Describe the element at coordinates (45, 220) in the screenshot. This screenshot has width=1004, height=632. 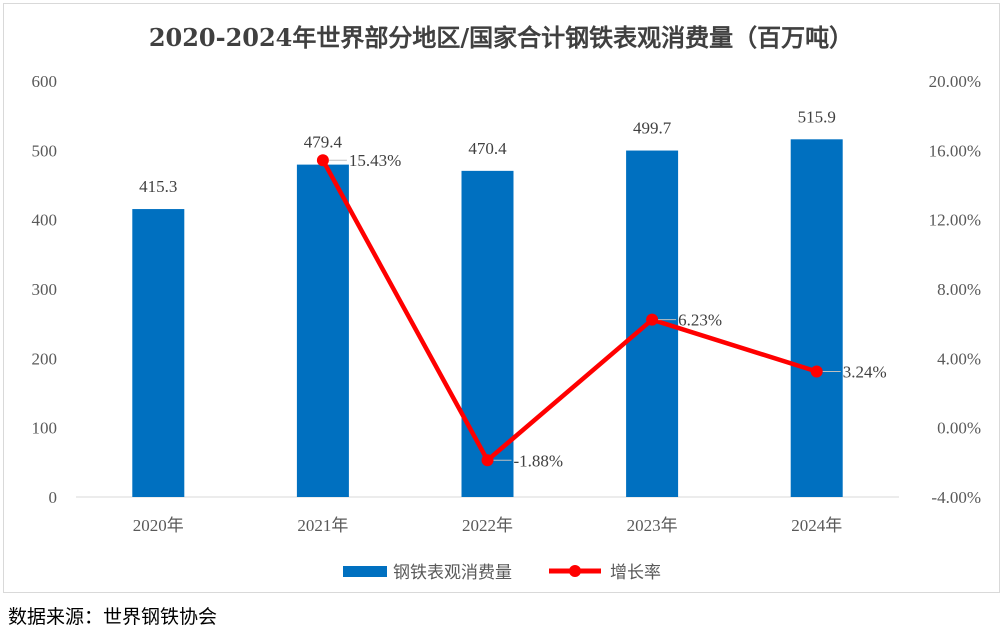
I see `y-left-tick: 400` at that location.